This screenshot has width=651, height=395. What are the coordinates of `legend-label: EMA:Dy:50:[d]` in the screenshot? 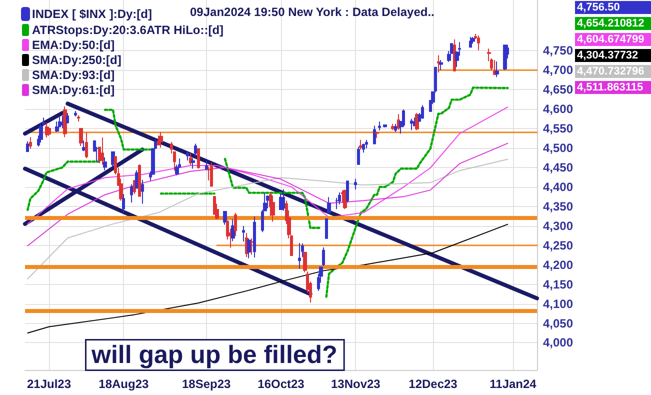 It's located at (73, 45).